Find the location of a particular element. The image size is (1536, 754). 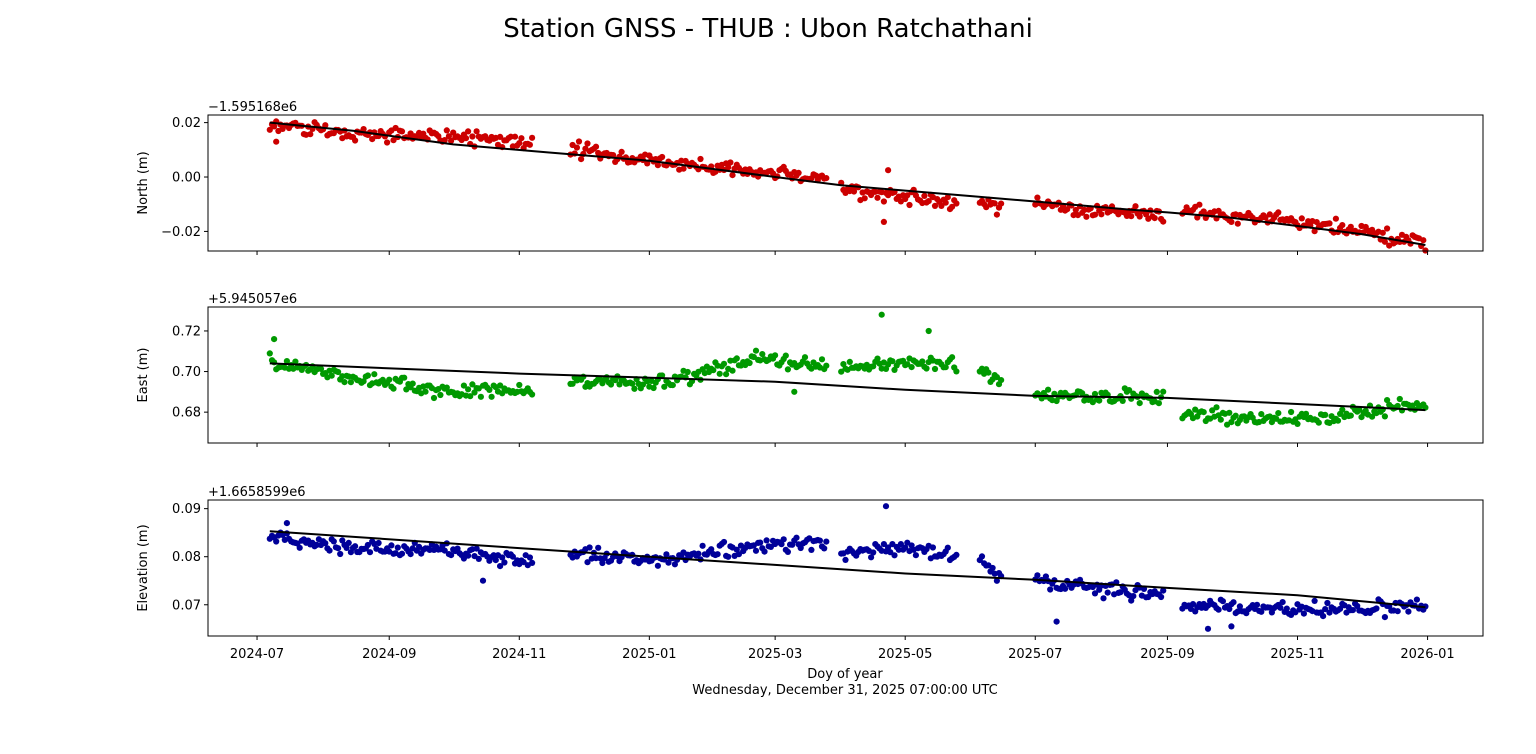

north-ytick-label: 0.02 is located at coordinates (186, 123).